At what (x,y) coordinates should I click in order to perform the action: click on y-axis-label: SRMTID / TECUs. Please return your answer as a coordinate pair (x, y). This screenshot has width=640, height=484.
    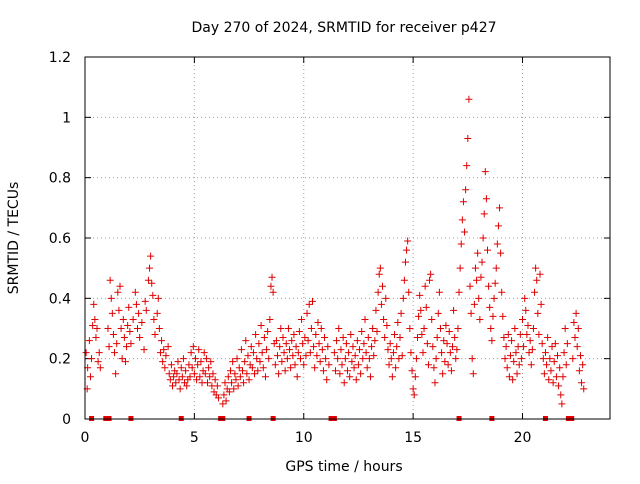
    Looking at the image, I should click on (14, 238).